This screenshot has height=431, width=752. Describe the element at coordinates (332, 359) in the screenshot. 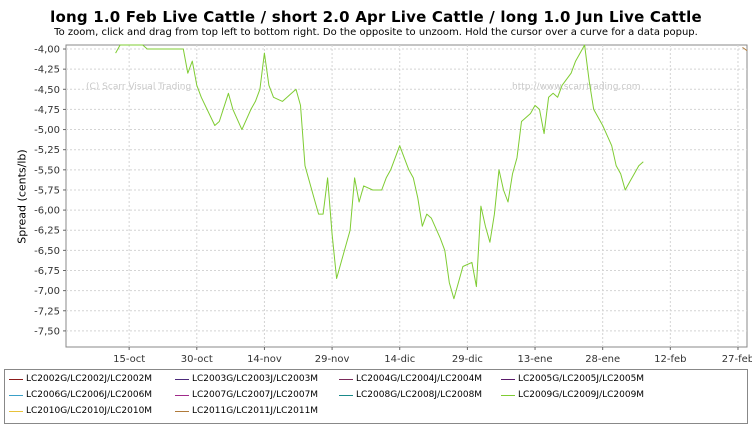

I see `x-tick-label: 29-nov` at that location.